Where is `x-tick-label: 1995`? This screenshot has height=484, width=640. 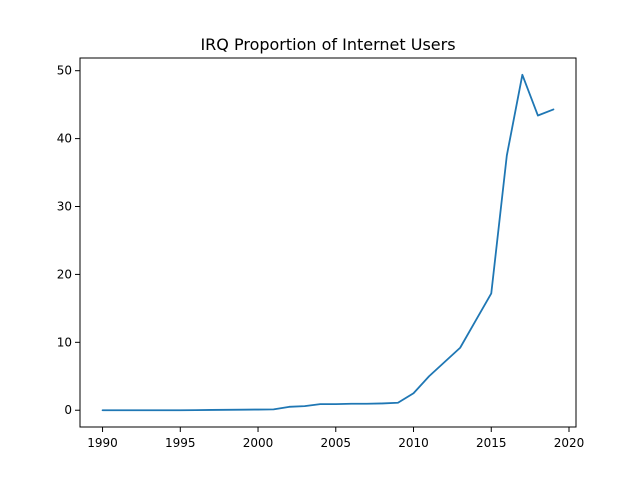
x-tick-label: 1995 is located at coordinates (180, 443).